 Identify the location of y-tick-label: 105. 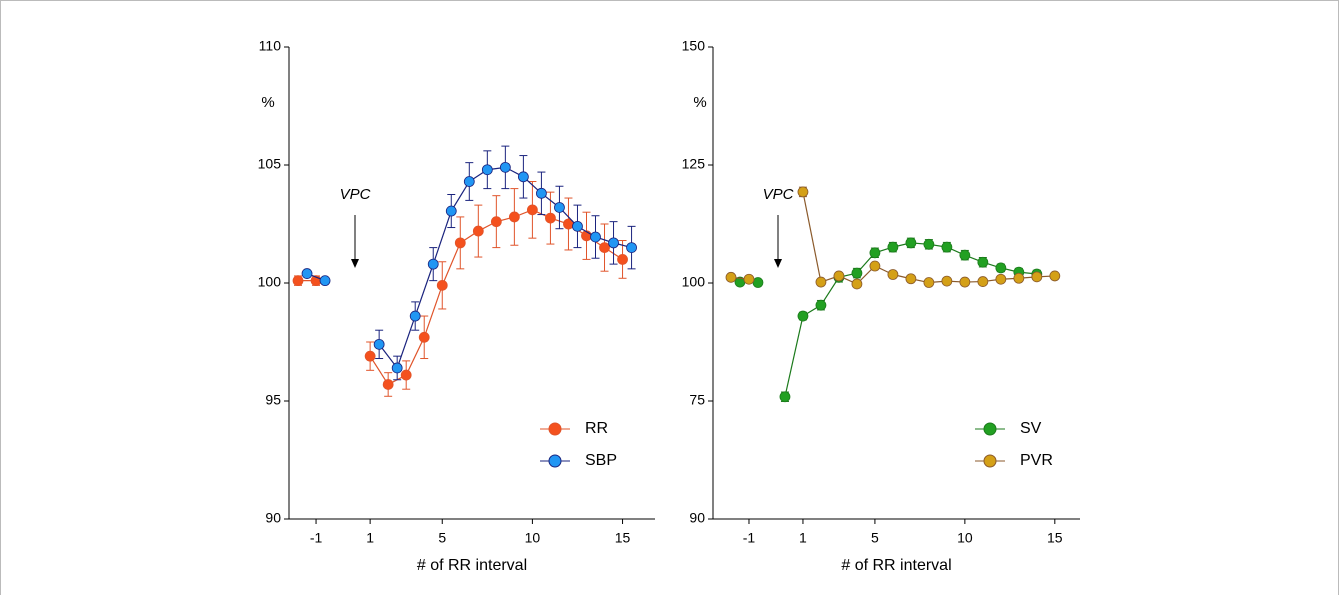
(270, 164).